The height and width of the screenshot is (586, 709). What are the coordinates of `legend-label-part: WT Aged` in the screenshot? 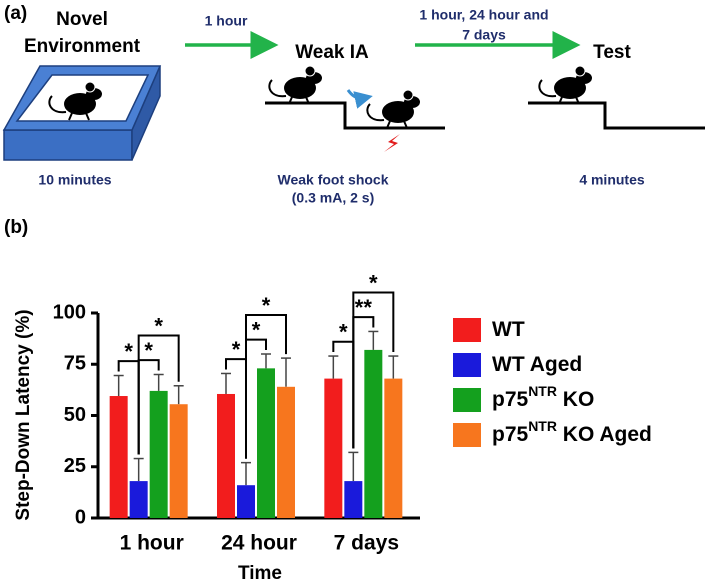 It's located at (537, 364).